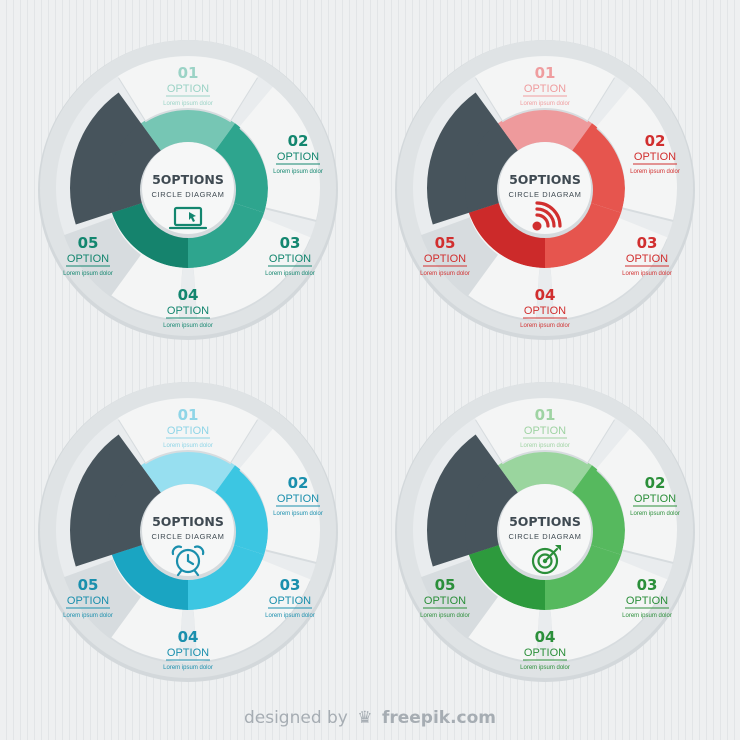 Image resolution: width=740 pixels, height=740 pixels. I want to click on laptop-icon, so click(188, 218).